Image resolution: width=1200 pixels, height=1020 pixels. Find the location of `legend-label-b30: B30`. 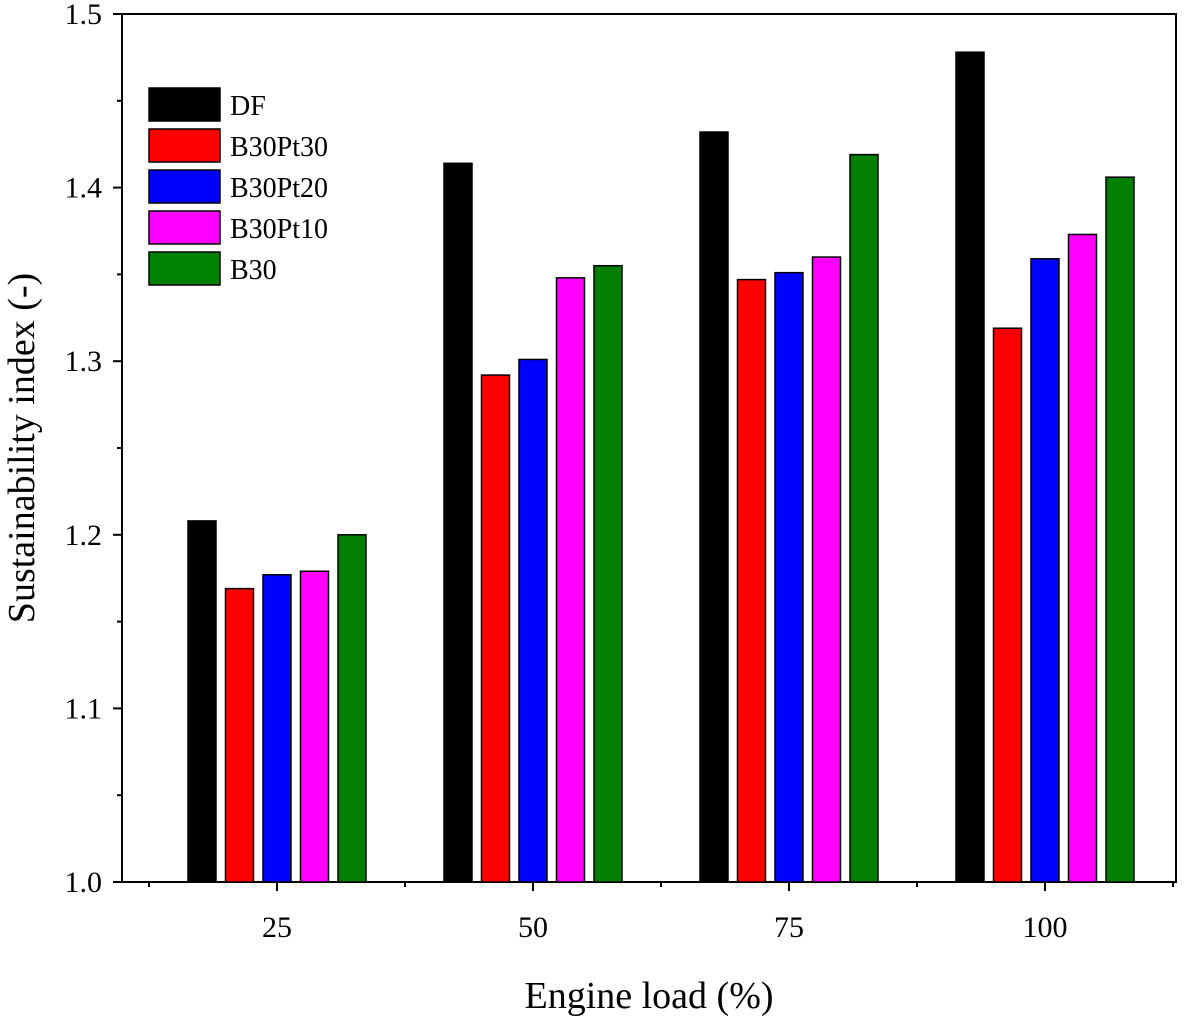

legend-label-b30: B30 is located at coordinates (253, 270).